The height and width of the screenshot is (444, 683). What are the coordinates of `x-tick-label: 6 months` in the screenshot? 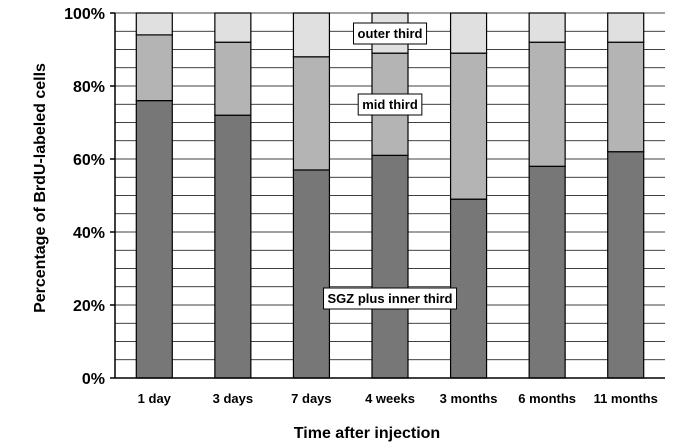 It's located at (547, 398).